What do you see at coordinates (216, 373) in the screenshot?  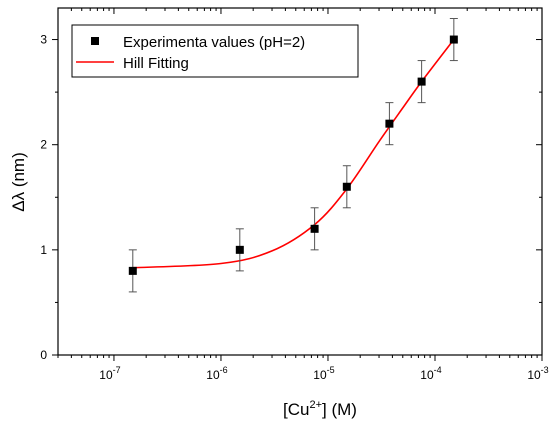 I see `x-tick-label: 10⁻⁶` at bounding box center [216, 373].